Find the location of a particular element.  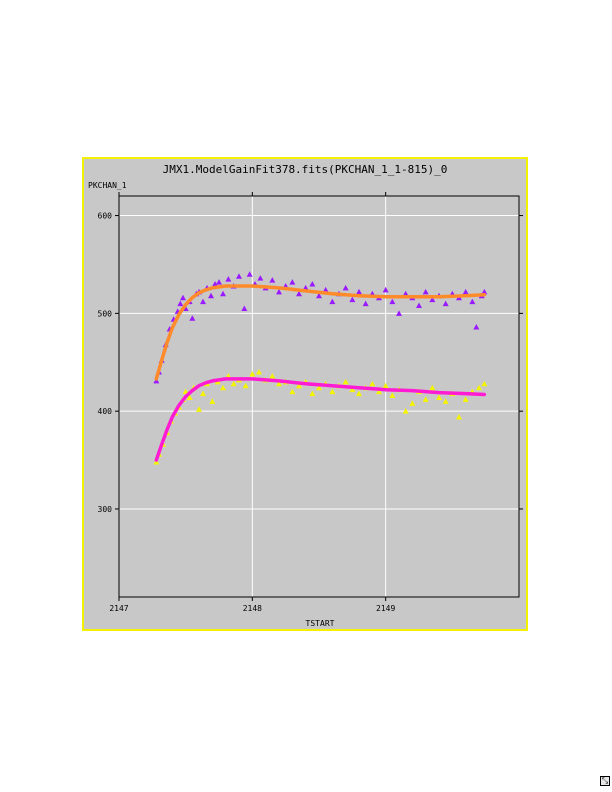

y-axis-label: PKCHAN_1 is located at coordinates (107, 185).